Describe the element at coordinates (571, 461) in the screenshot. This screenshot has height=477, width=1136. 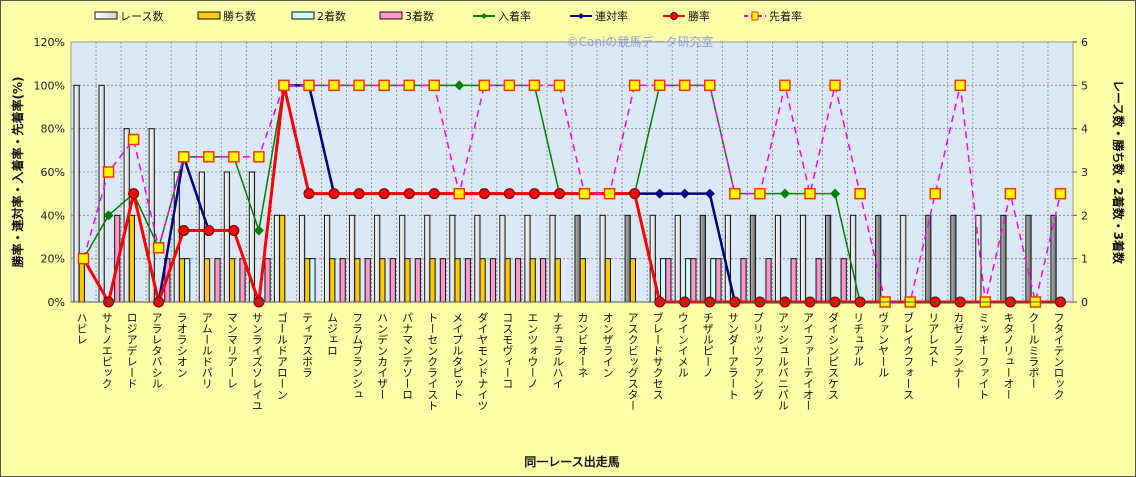
I see `x-axis-title: 同一レース出走馬` at that location.